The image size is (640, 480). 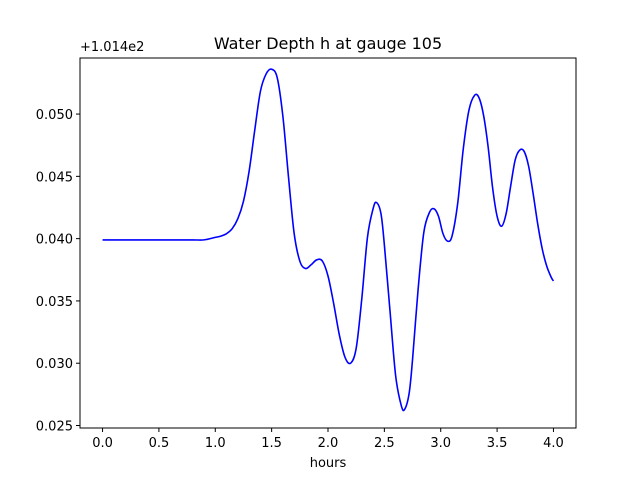 I want to click on chart-title: Water Depth h at gauge 105, so click(x=328, y=43).